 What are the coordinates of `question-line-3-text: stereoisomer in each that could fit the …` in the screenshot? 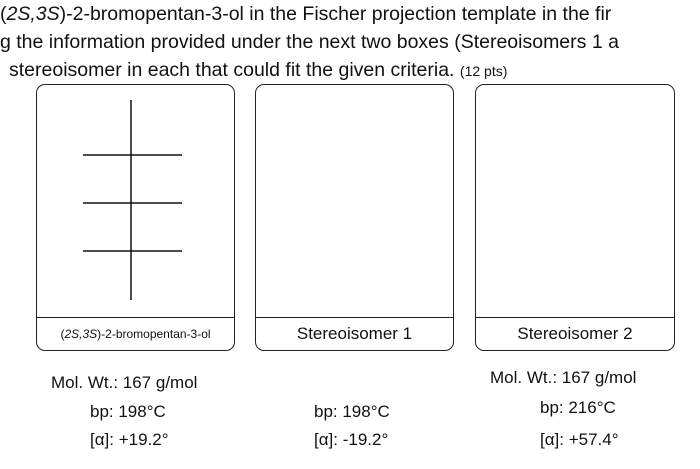 It's located at (232, 70).